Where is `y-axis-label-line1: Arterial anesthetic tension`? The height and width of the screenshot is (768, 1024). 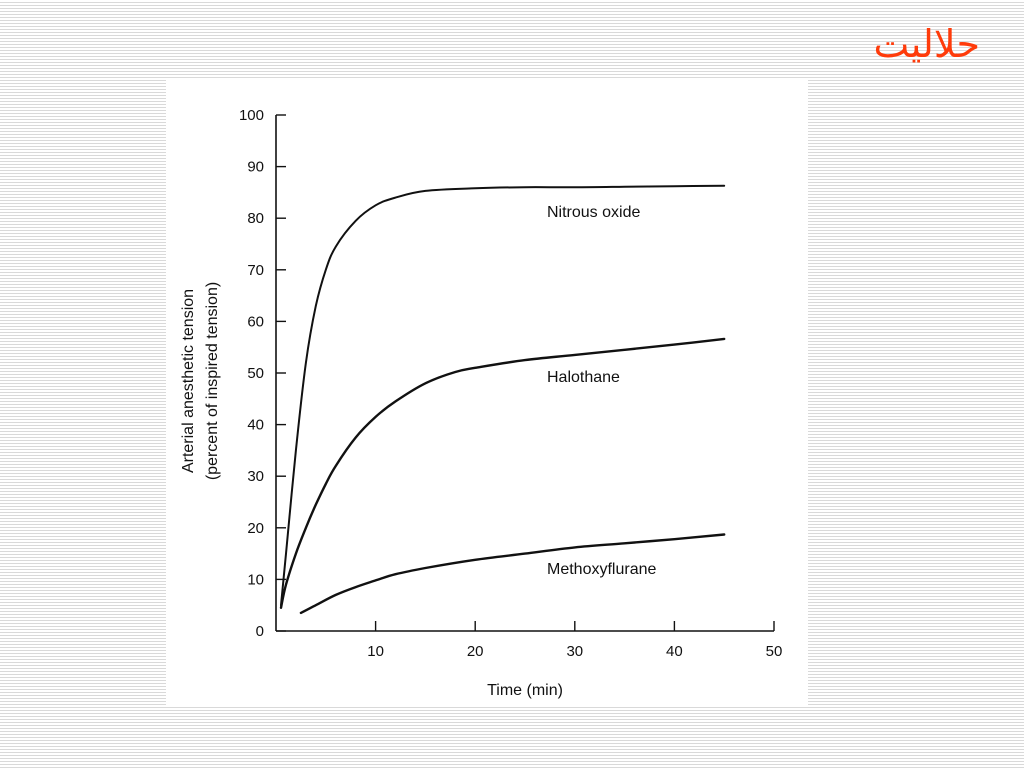
y-axis-label-line1: Arterial anesthetic tension is located at coordinates (188, 381).